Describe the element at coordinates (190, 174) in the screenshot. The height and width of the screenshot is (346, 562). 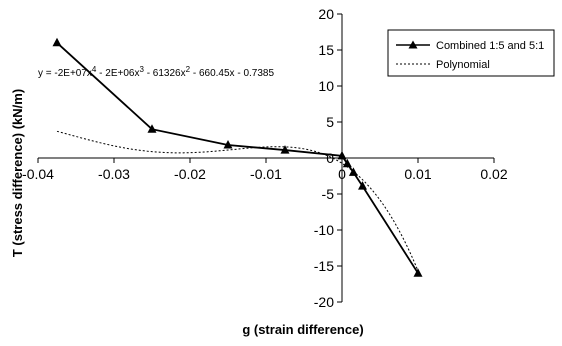
I see `x-tick-label: -0.02` at that location.